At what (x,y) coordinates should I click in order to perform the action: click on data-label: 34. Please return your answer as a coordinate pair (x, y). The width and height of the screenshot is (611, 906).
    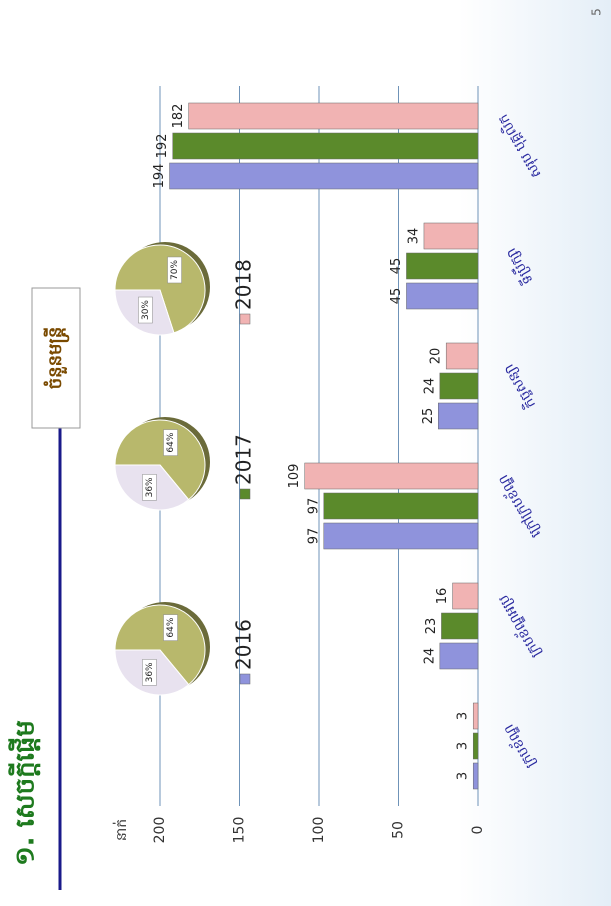
    Looking at the image, I should click on (413, 236).